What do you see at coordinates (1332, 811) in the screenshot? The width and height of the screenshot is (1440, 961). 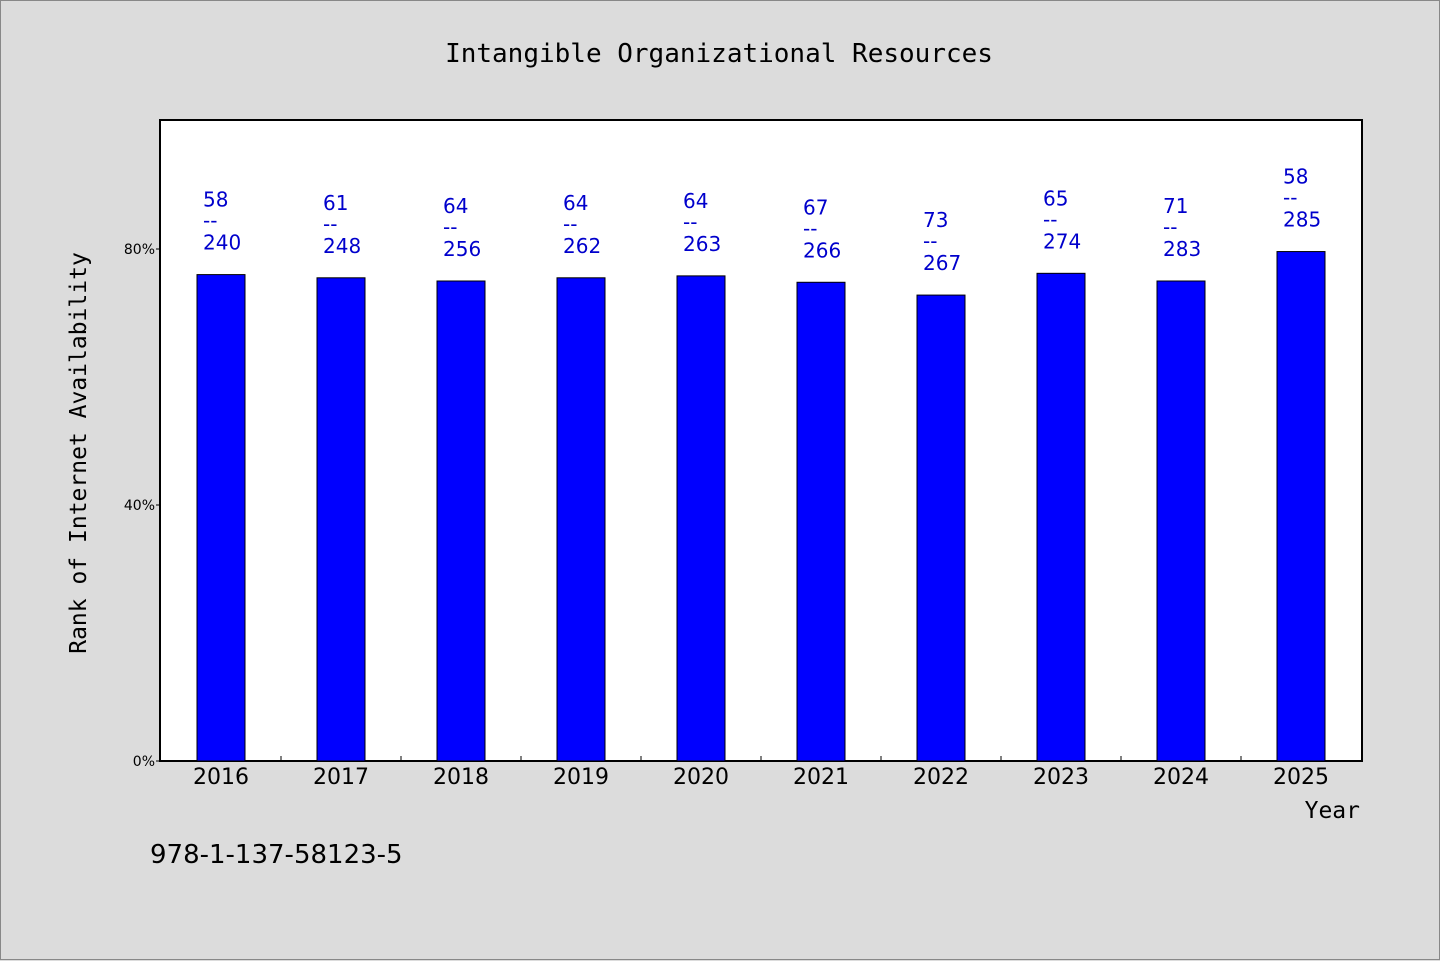 I see `x-axis-label: Year` at bounding box center [1332, 811].